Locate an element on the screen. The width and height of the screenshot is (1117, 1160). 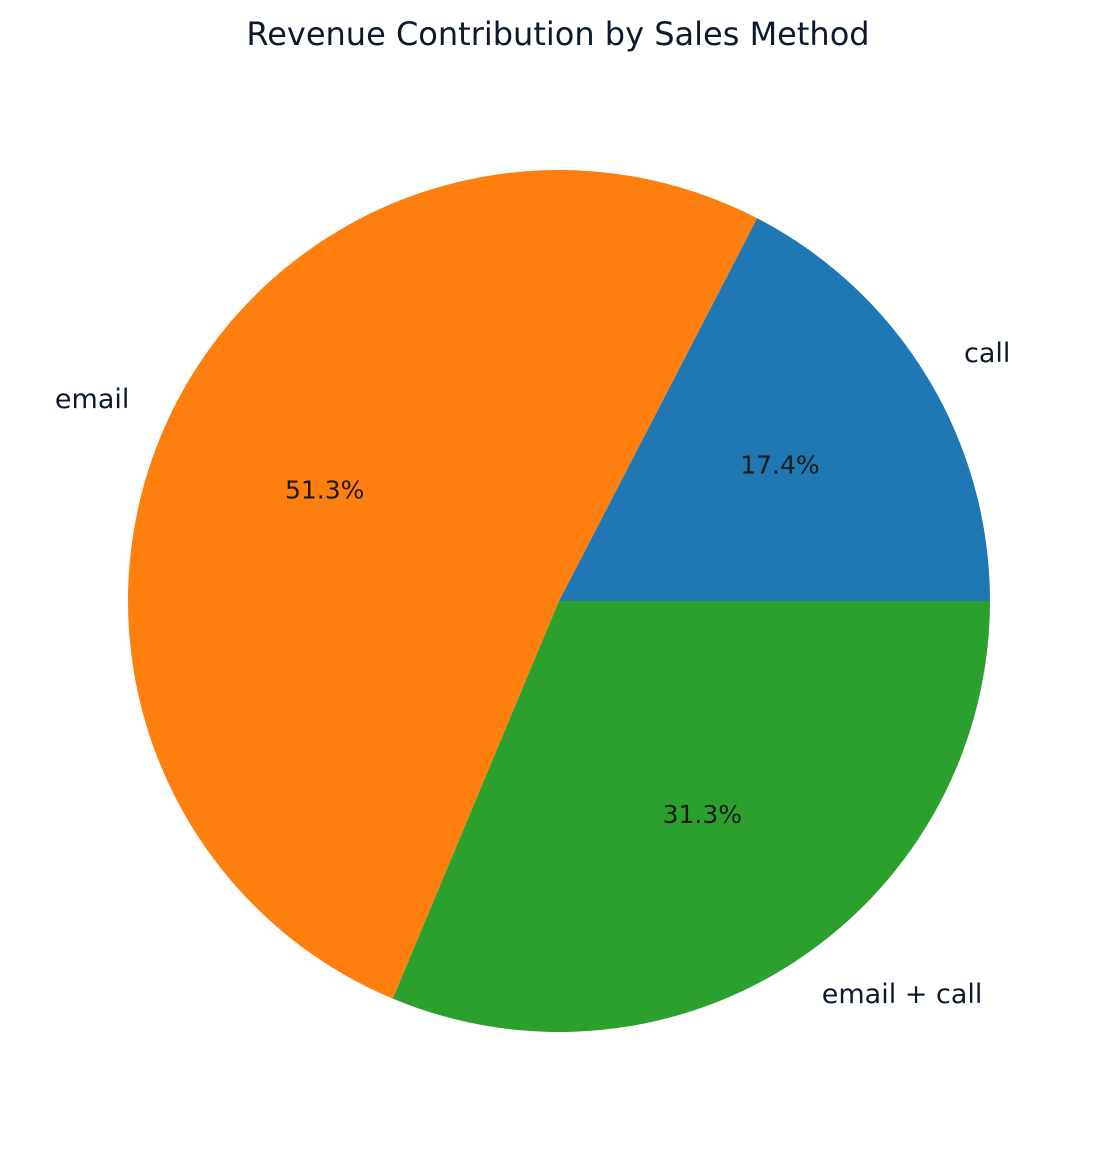
slice-label-email-call: email + call is located at coordinates (902, 994).